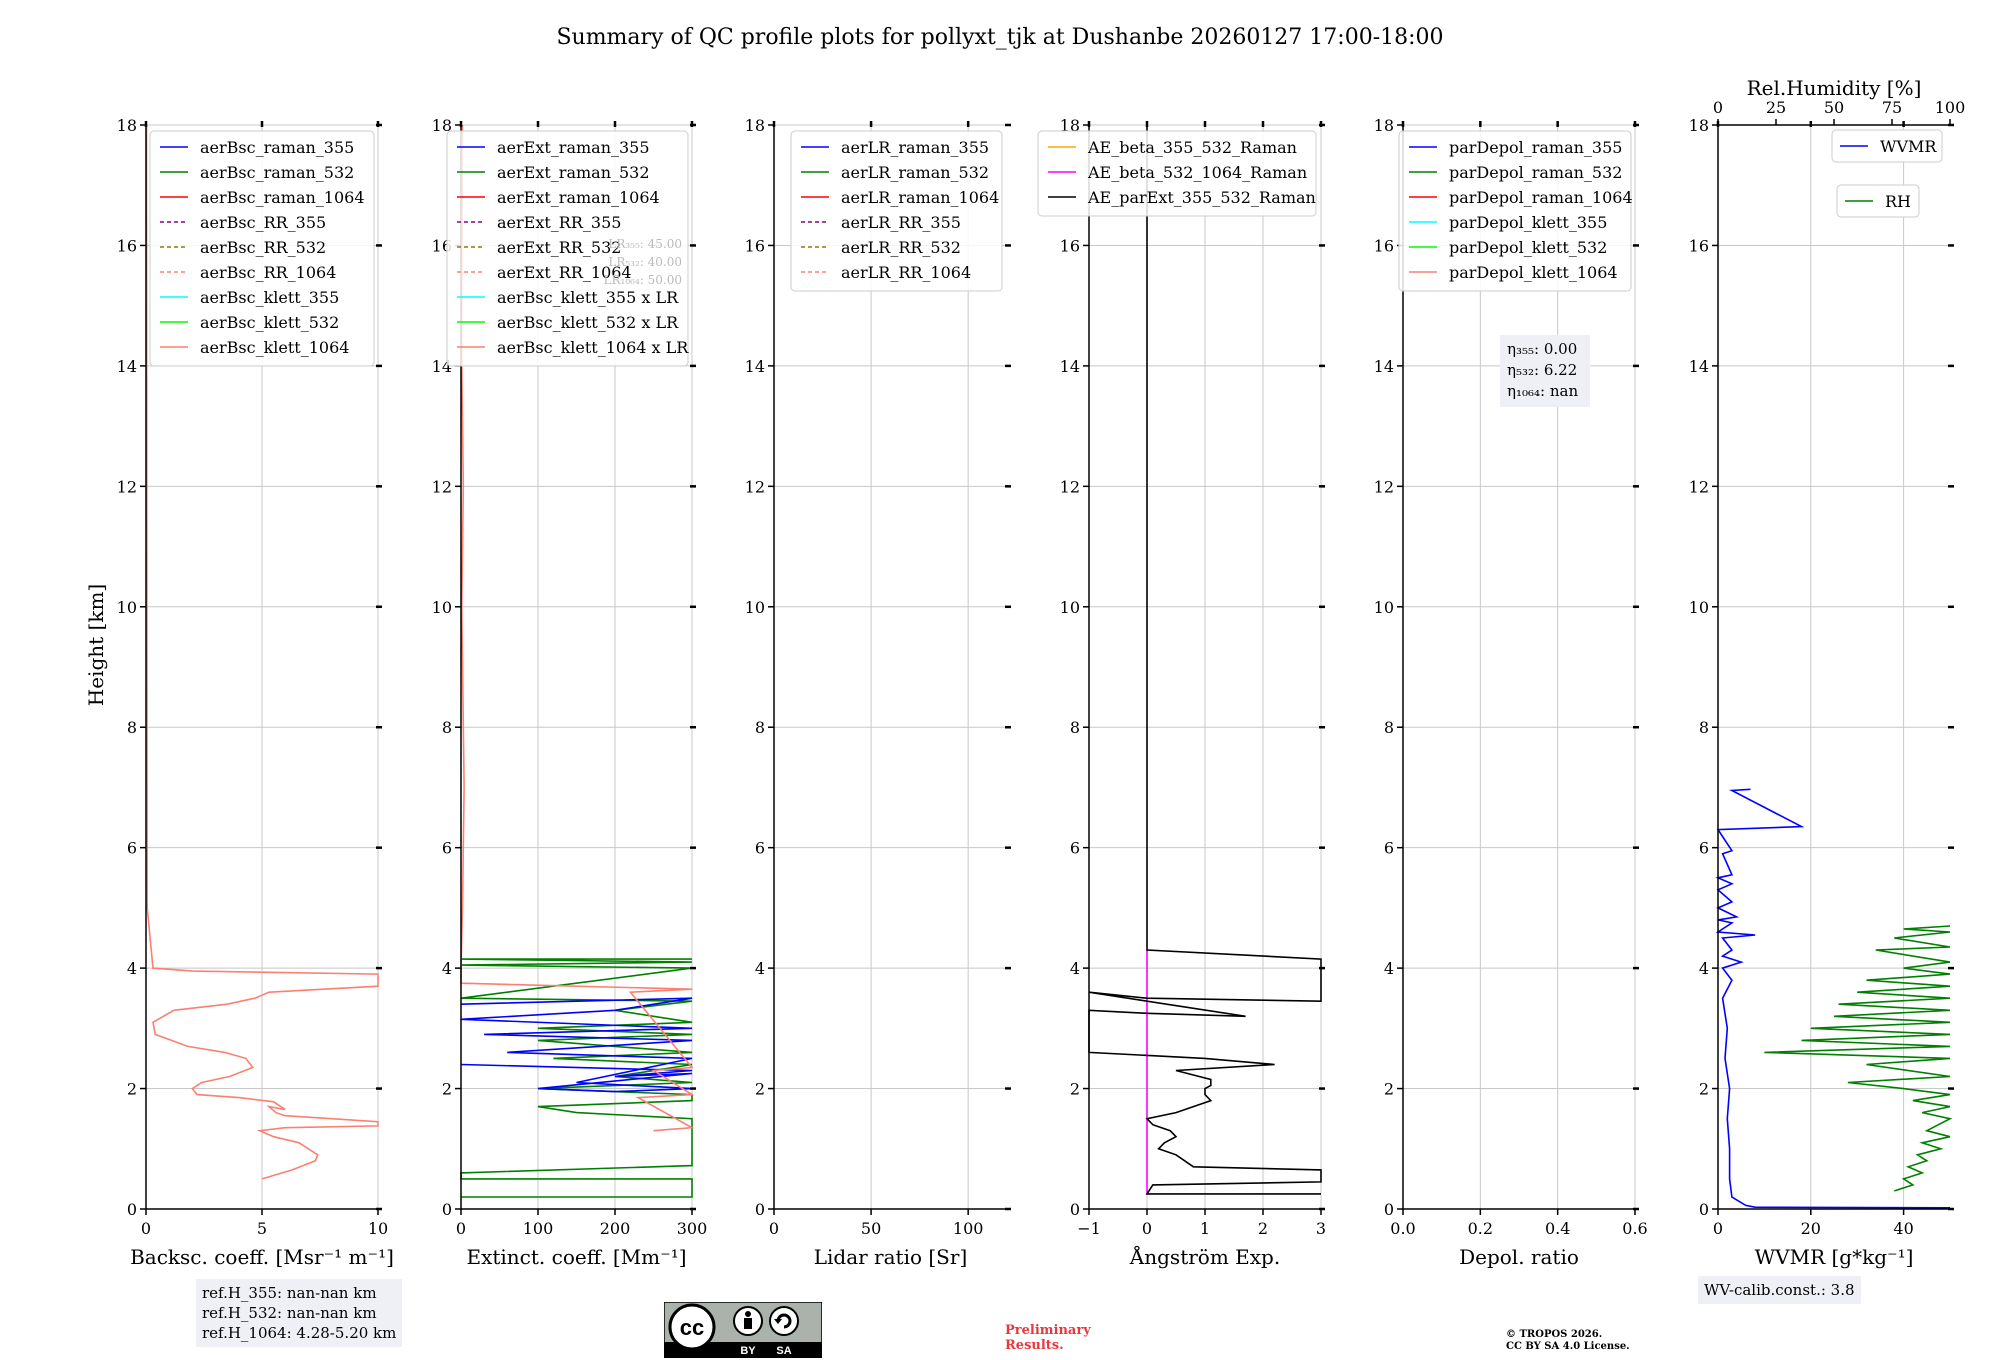 The width and height of the screenshot is (2000, 1360). Describe the element at coordinates (1903, 1228) in the screenshot. I see `x-tick-label: 40` at that location.